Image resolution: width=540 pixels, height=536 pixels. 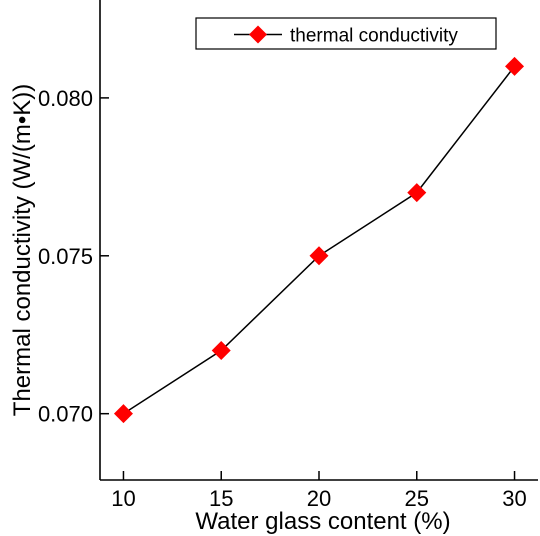 I want to click on legend-marker-diamond, so click(x=258, y=34).